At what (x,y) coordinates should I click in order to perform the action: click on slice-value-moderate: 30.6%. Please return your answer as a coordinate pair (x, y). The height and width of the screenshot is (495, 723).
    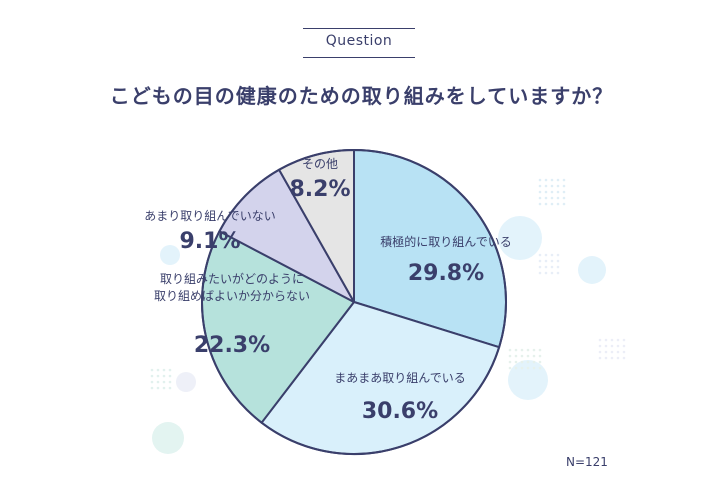
    Looking at the image, I should click on (400, 411).